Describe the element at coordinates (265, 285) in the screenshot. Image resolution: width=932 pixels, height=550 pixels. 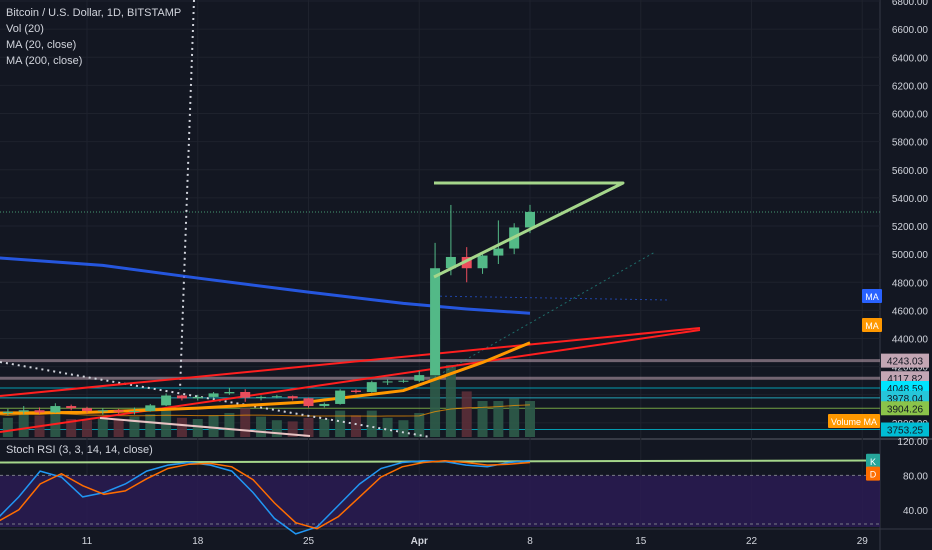
I see `ma200-line` at that location.